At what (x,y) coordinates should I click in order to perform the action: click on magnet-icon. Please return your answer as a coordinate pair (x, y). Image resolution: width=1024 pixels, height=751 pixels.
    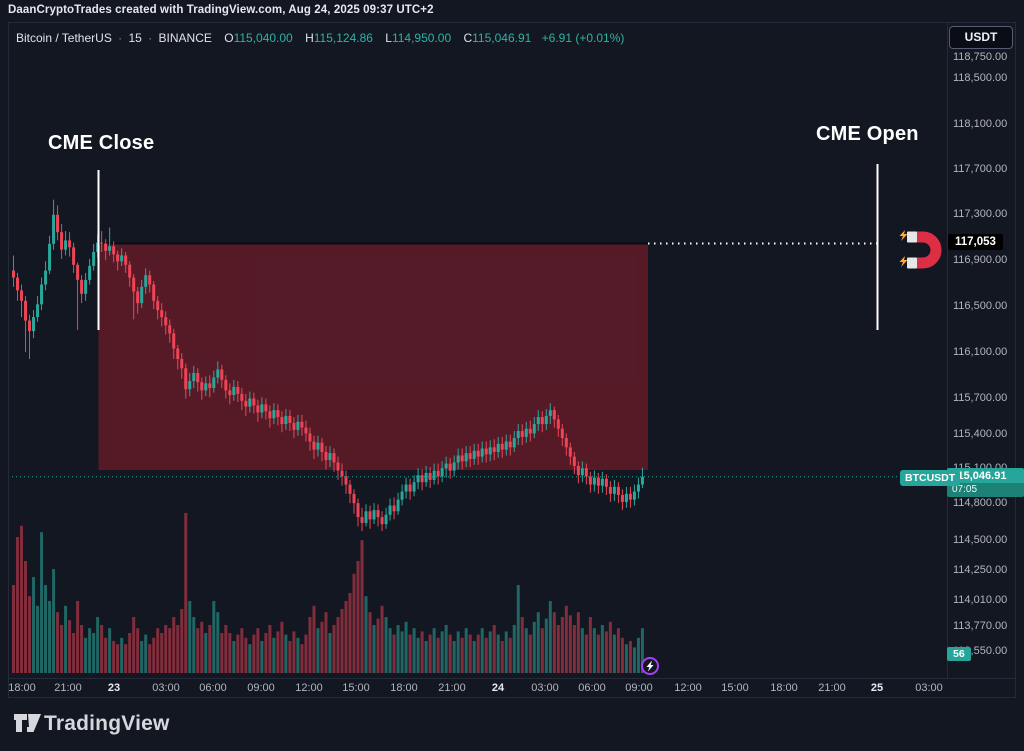
    Looking at the image, I should click on (921, 250).